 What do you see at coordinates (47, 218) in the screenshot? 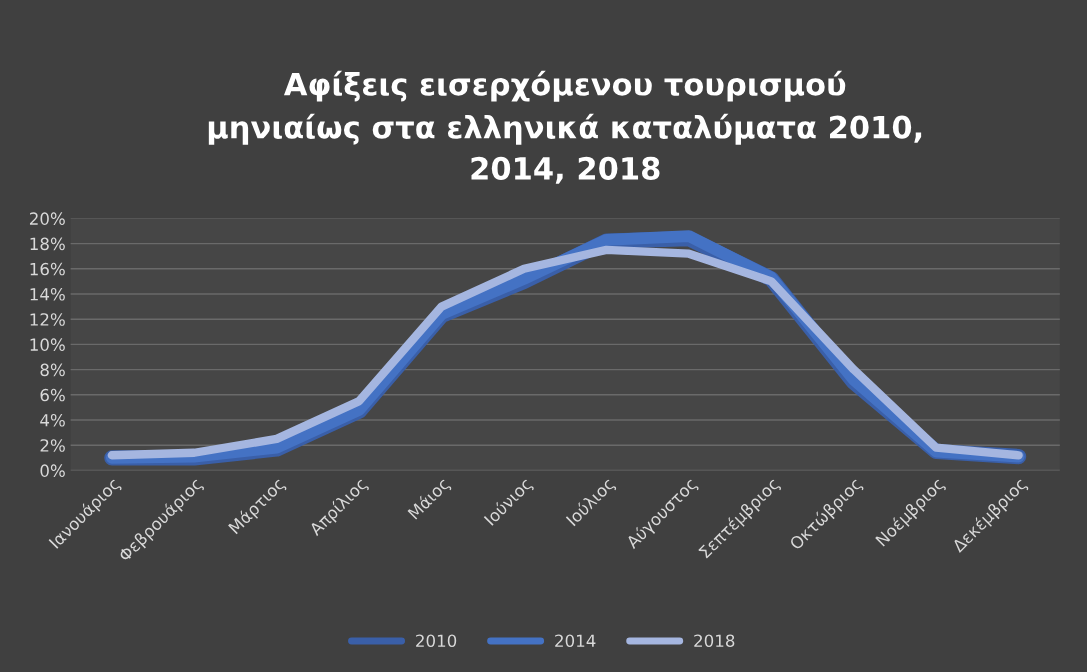
I see `y-tick-label: 20%` at bounding box center [47, 218].